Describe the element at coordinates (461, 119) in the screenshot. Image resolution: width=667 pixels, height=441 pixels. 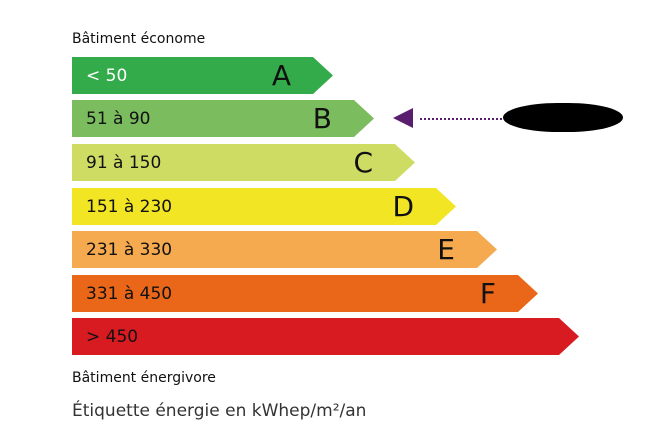
I see `indicator-dotted-line` at that location.